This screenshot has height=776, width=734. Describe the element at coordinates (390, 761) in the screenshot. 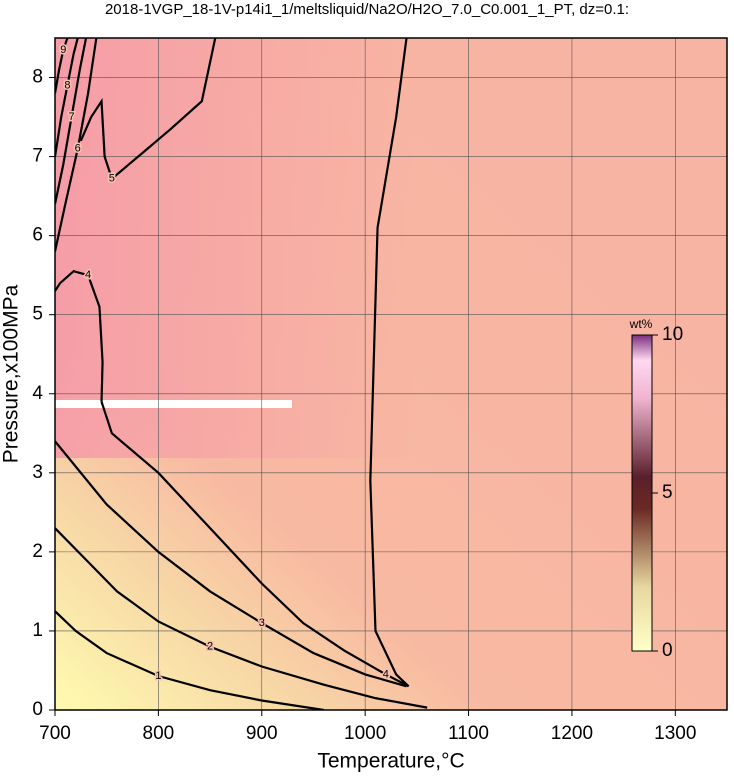

I see `x-axis-label: Temperature,°C` at that location.